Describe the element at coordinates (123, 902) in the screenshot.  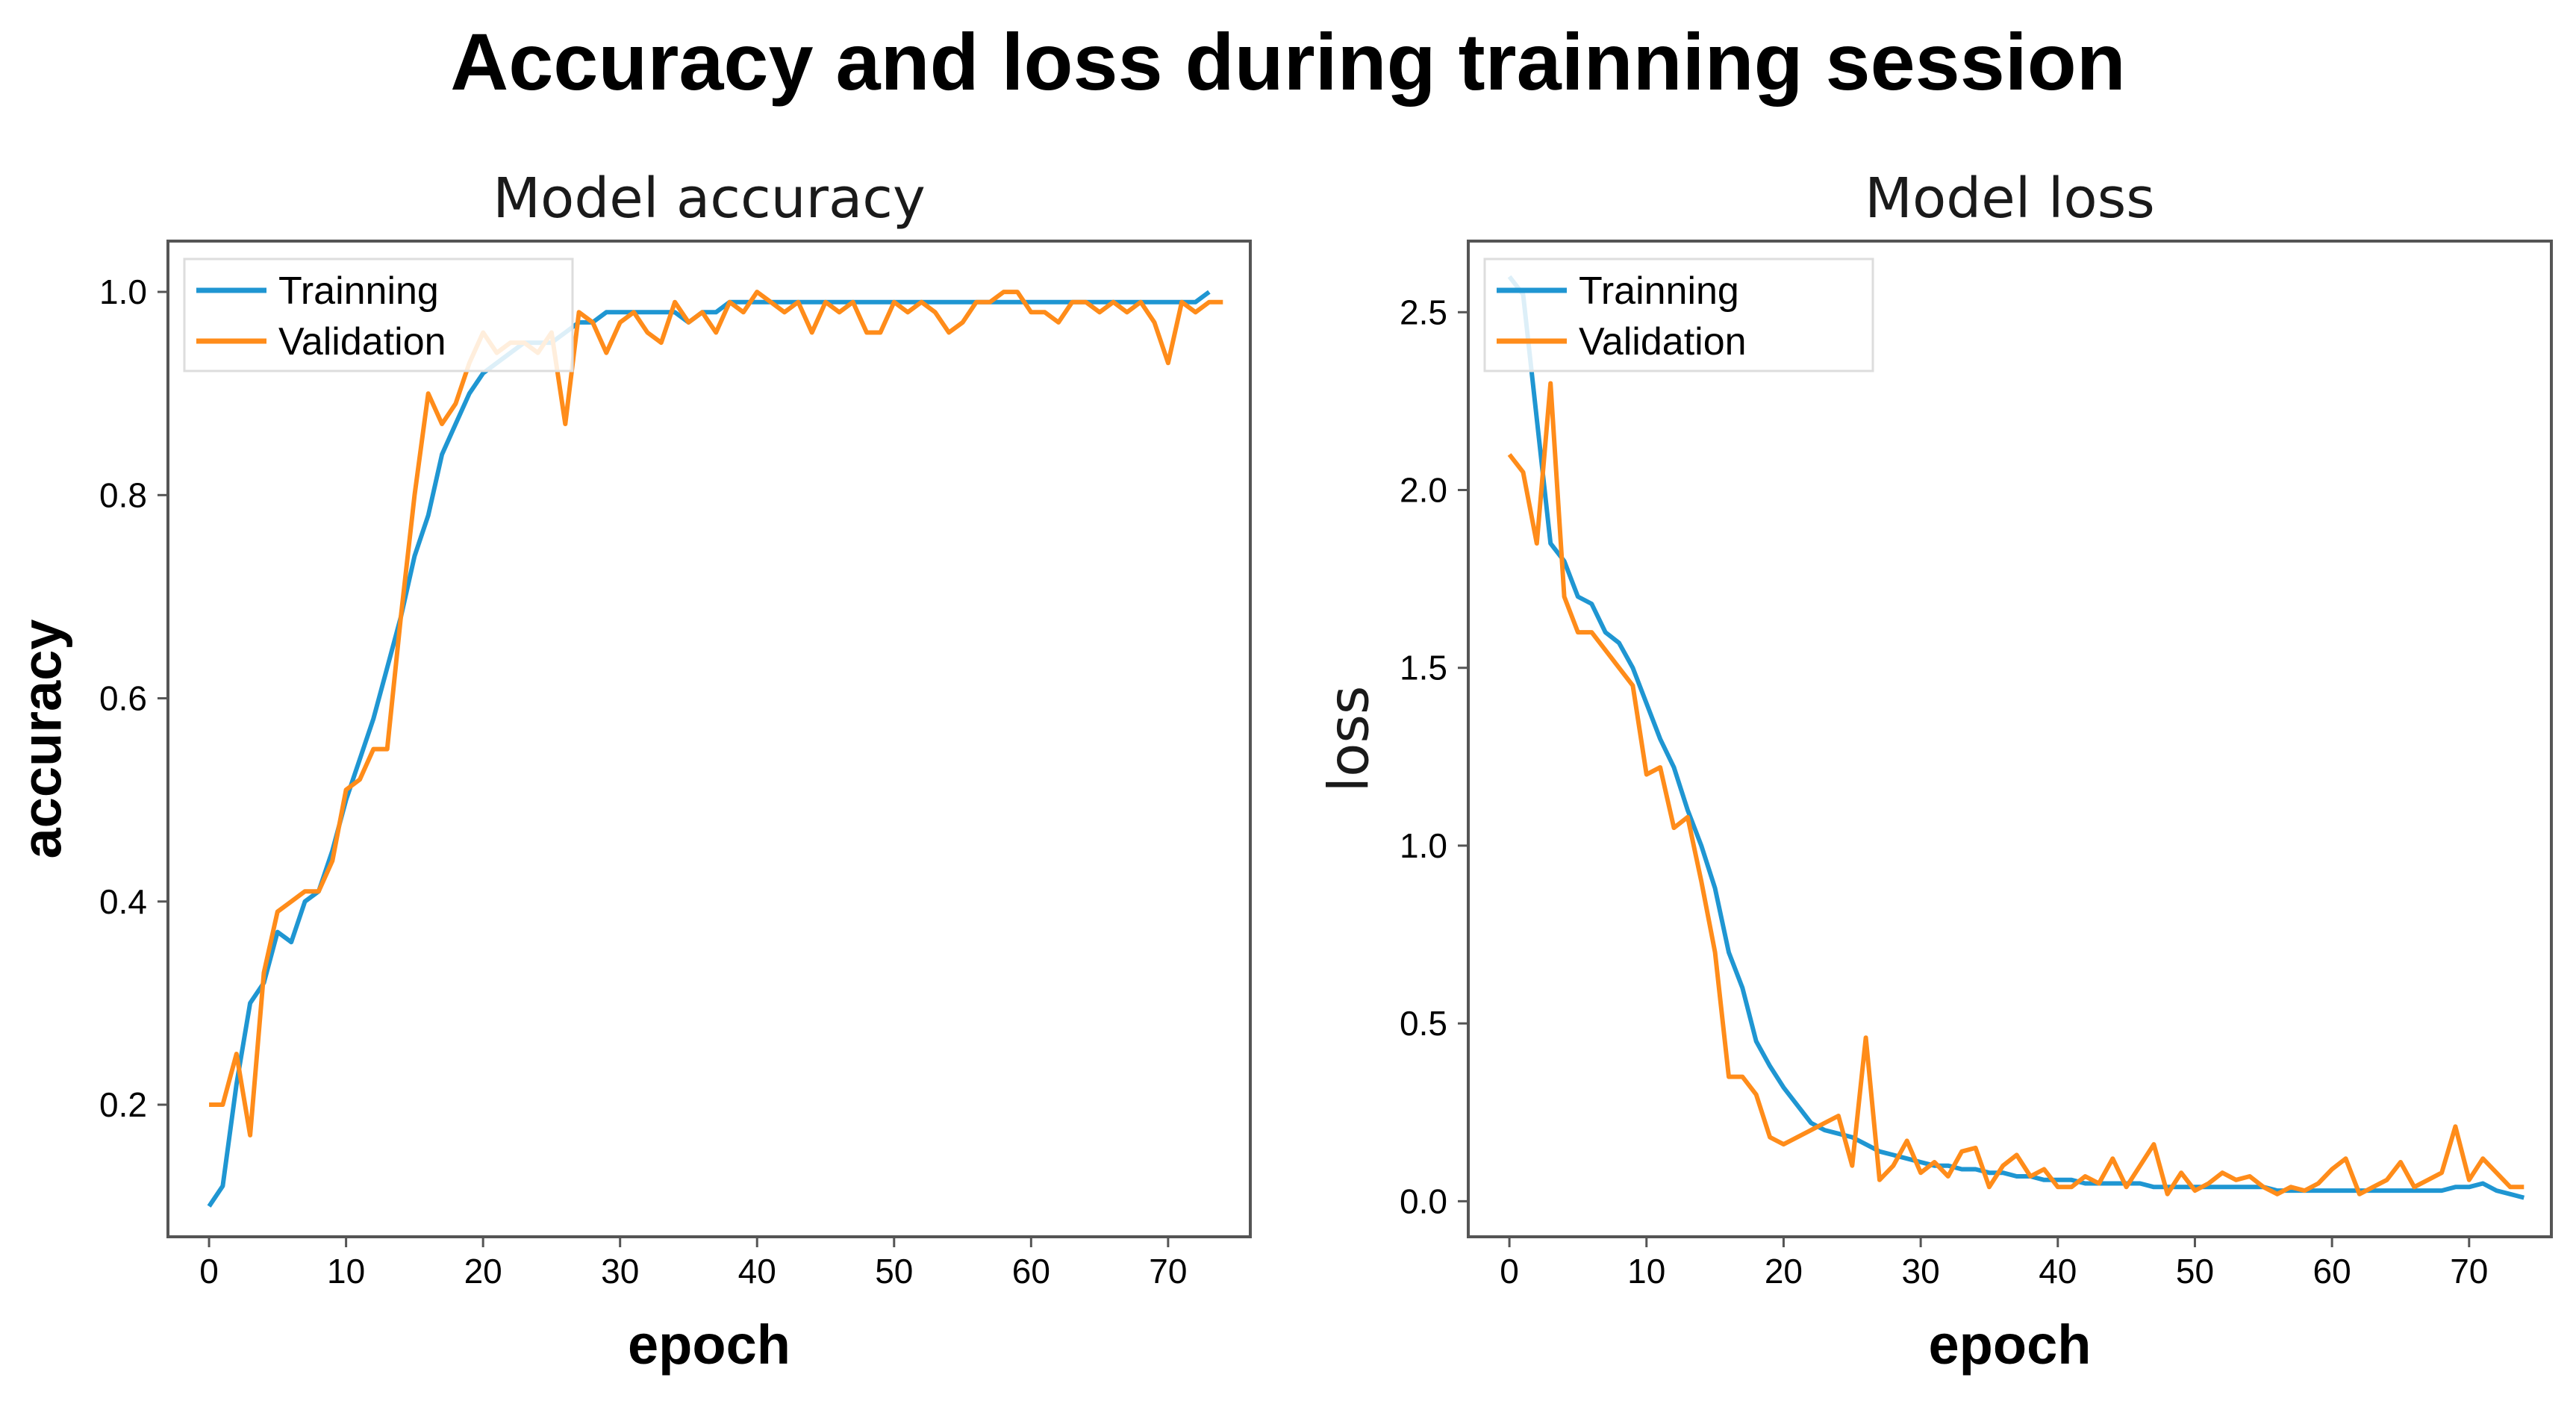
I see `y-tick-label: 0.4` at that location.